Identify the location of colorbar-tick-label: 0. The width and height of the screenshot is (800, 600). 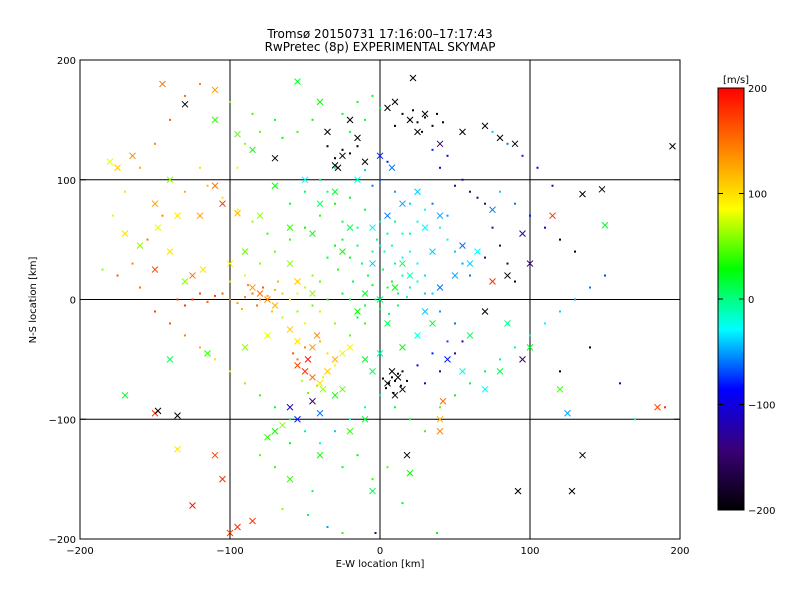
(751, 300).